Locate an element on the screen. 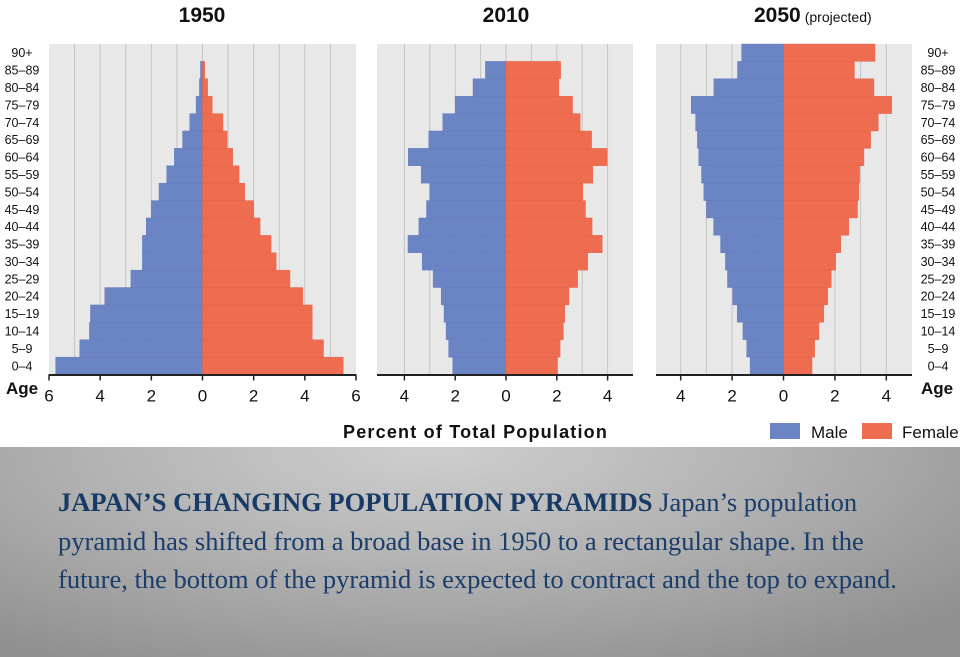  age-label-right: 5–9 is located at coordinates (938, 349).